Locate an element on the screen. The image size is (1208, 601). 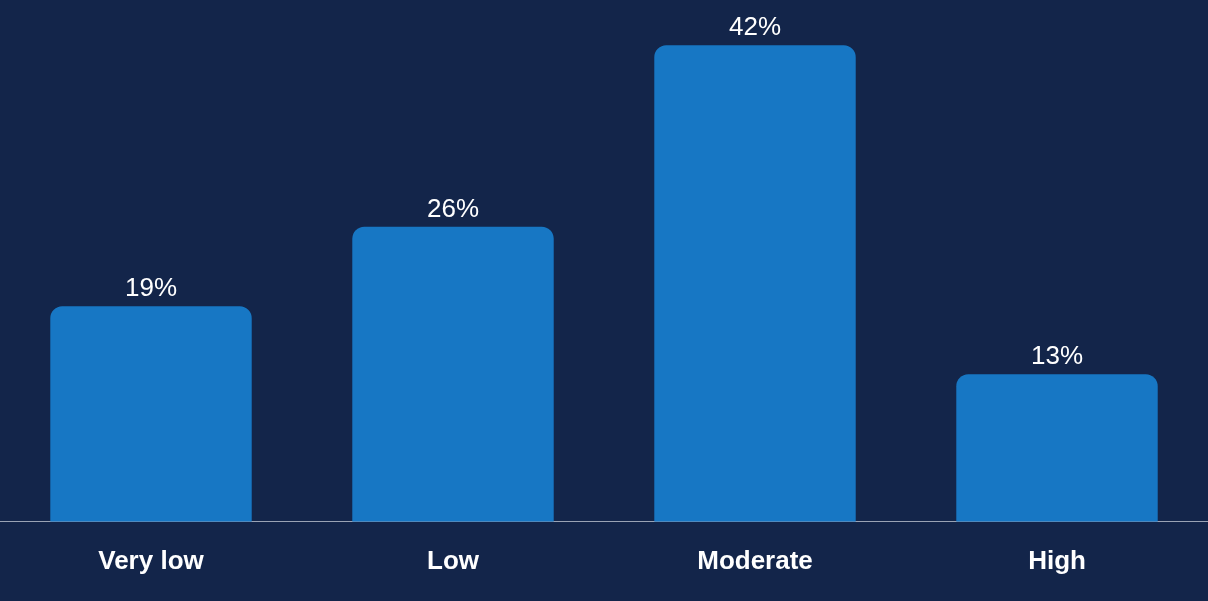
x-tick-label: Moderate is located at coordinates (755, 559).